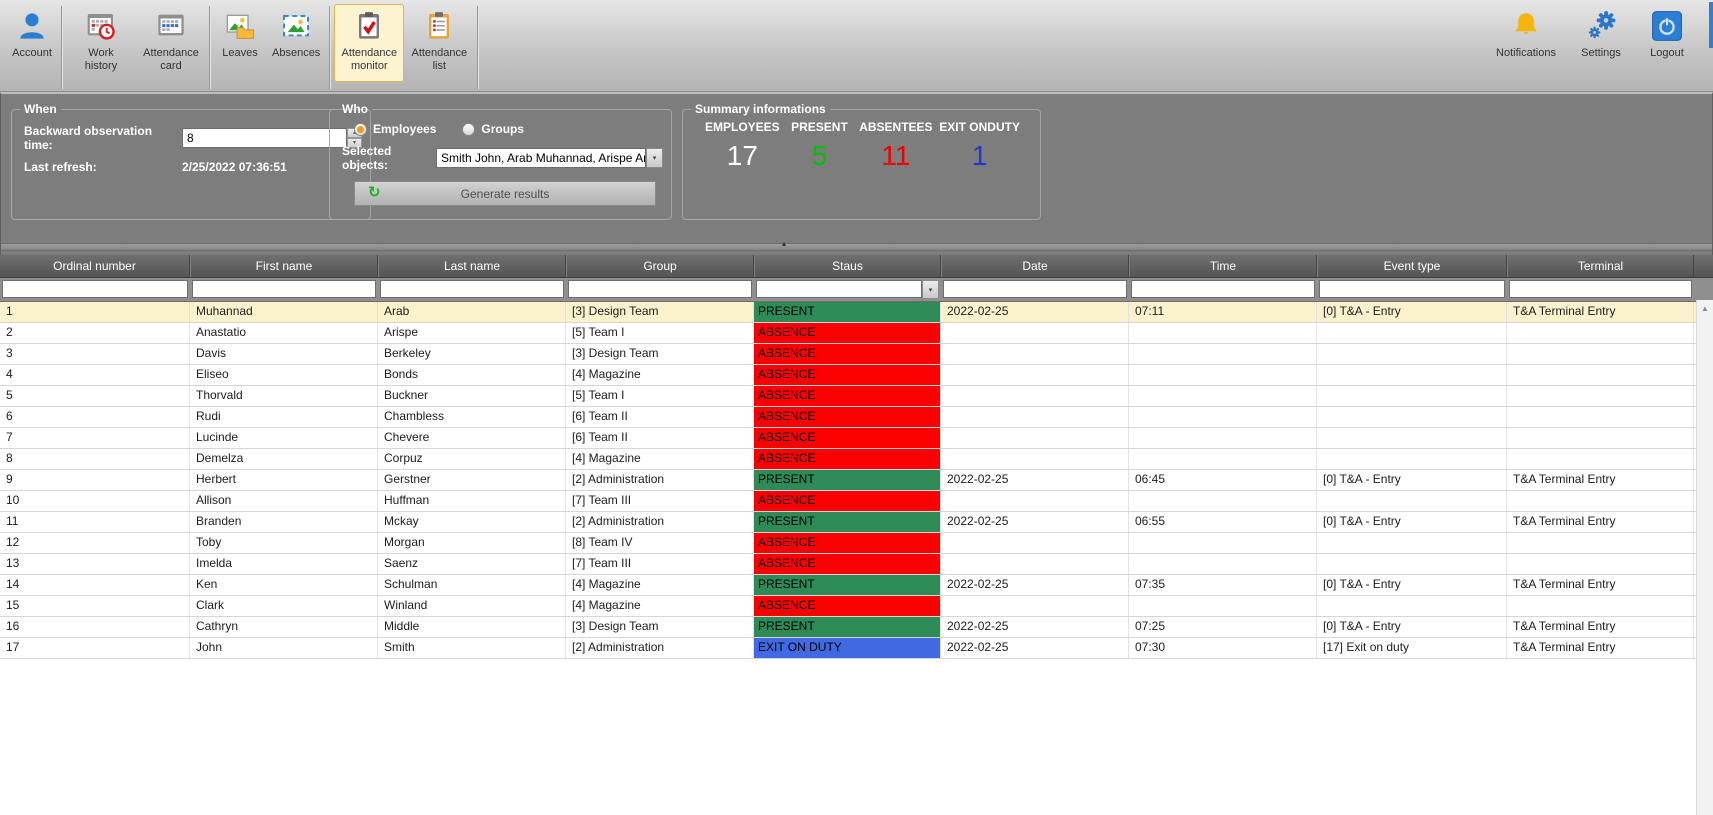  I want to click on cell-last-name: Saenz, so click(472, 564).